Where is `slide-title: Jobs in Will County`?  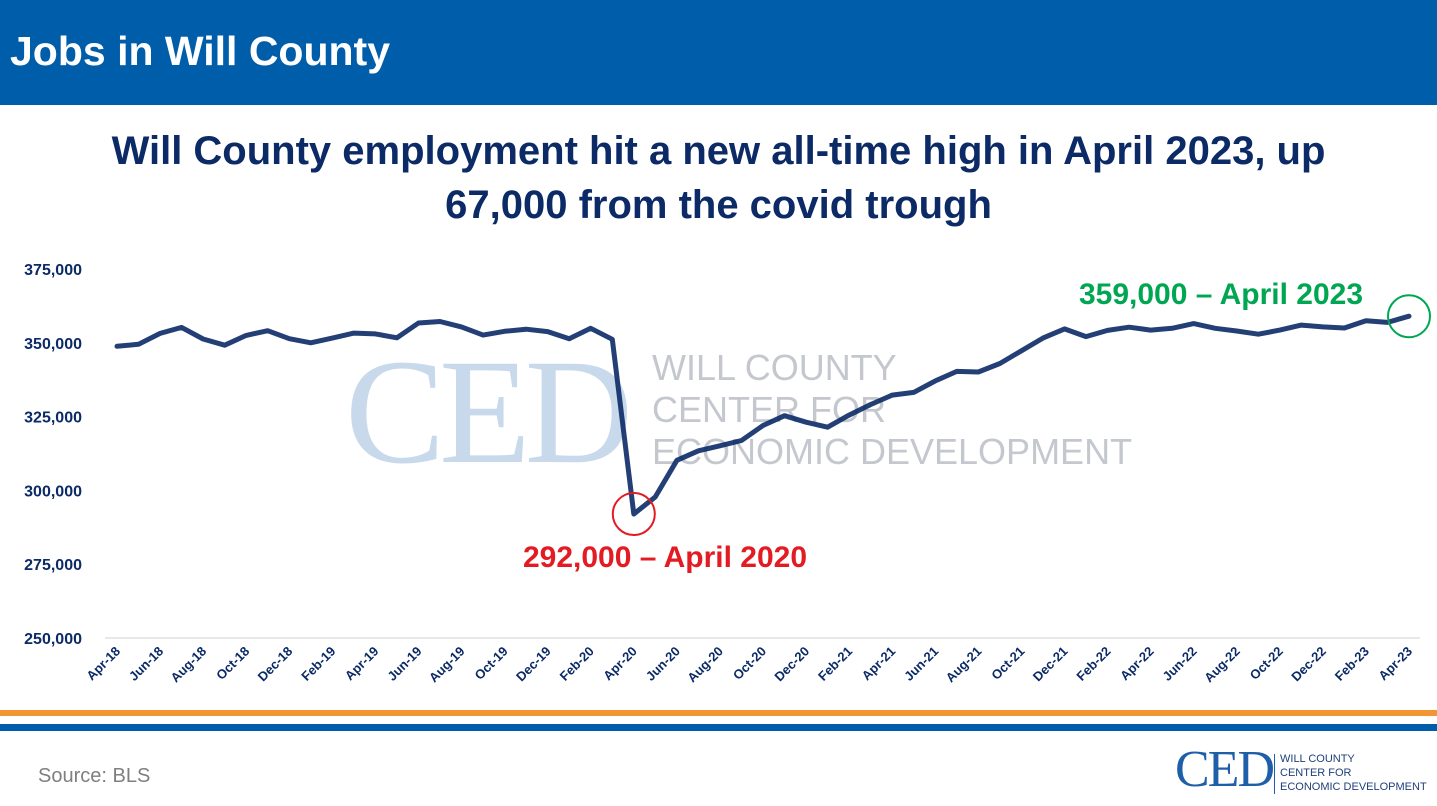
slide-title: Jobs in Will County is located at coordinates (200, 51).